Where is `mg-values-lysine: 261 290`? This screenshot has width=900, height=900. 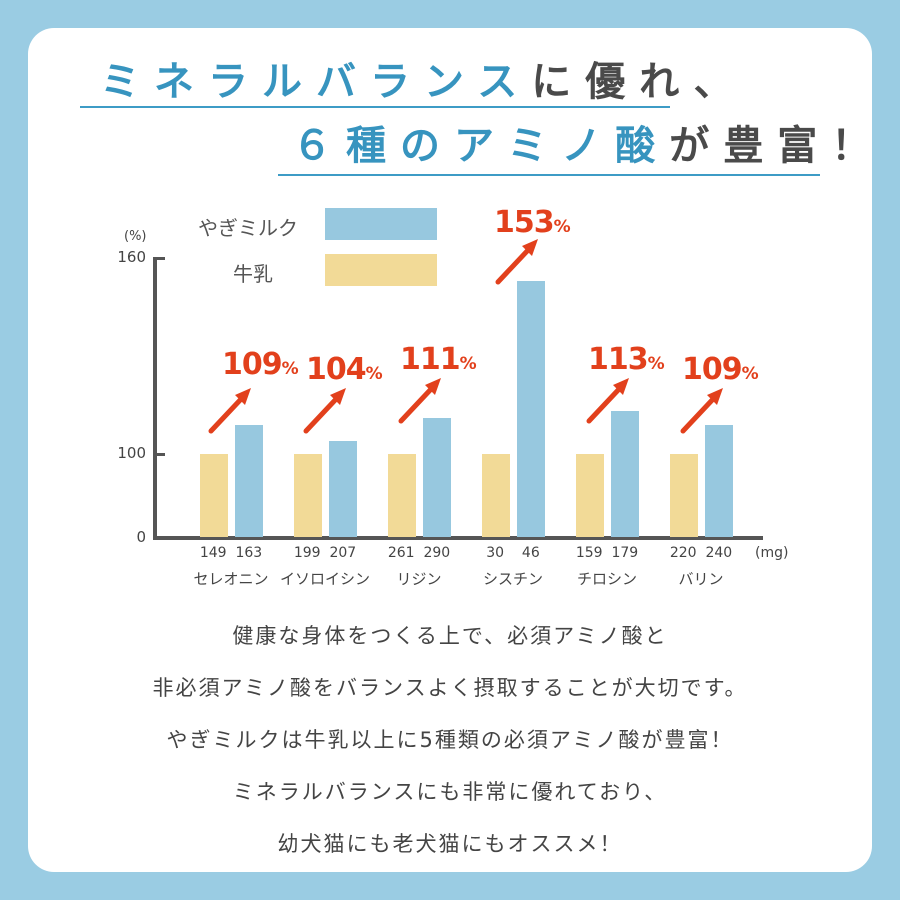 mg-values-lysine: 261 290 is located at coordinates (419, 553).